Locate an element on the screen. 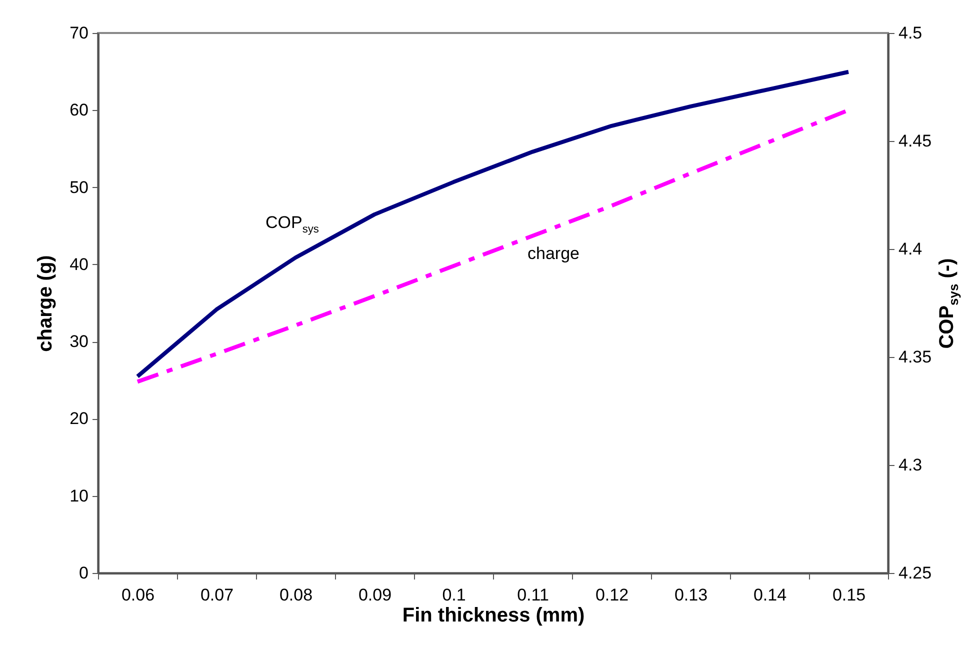  x-tick-label: 0.15 is located at coordinates (849, 595).